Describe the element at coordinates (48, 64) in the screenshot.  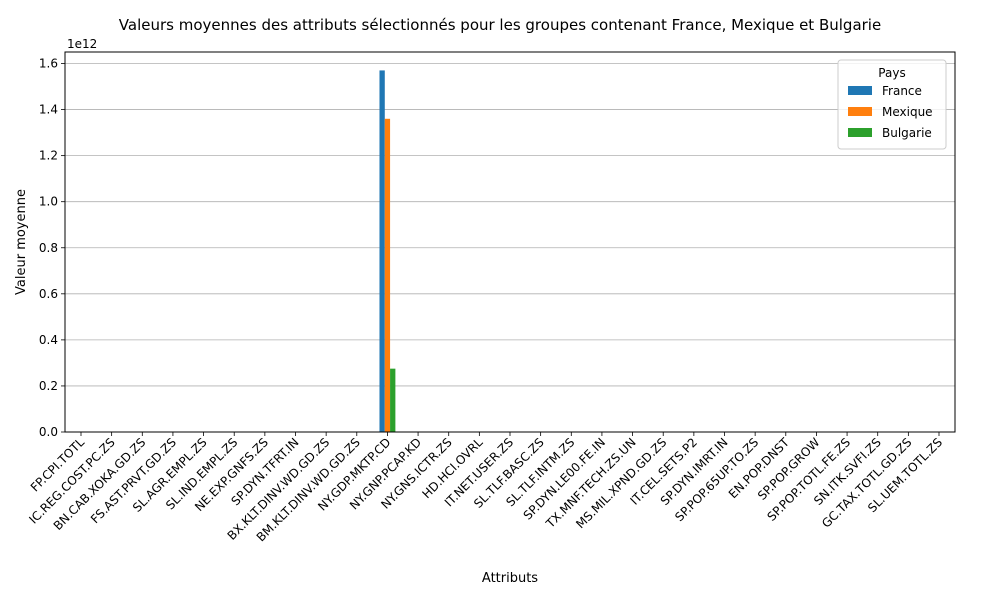
I see `y-tick-label: 1.6` at that location.